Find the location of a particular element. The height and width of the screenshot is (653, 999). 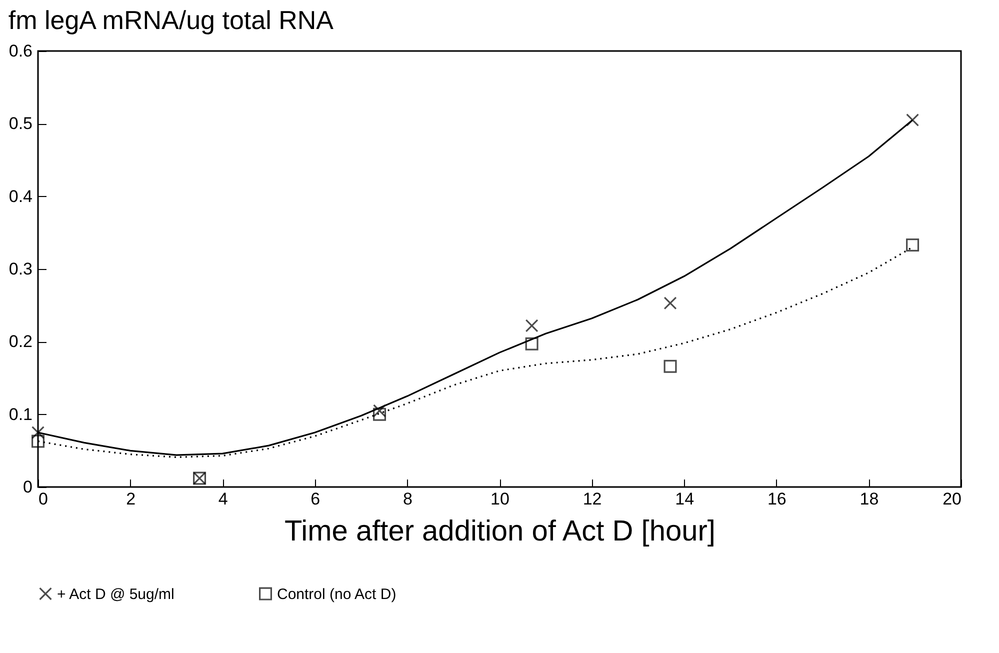

chart-title: fm legA mRNA/ug total RNA is located at coordinates (171, 20).